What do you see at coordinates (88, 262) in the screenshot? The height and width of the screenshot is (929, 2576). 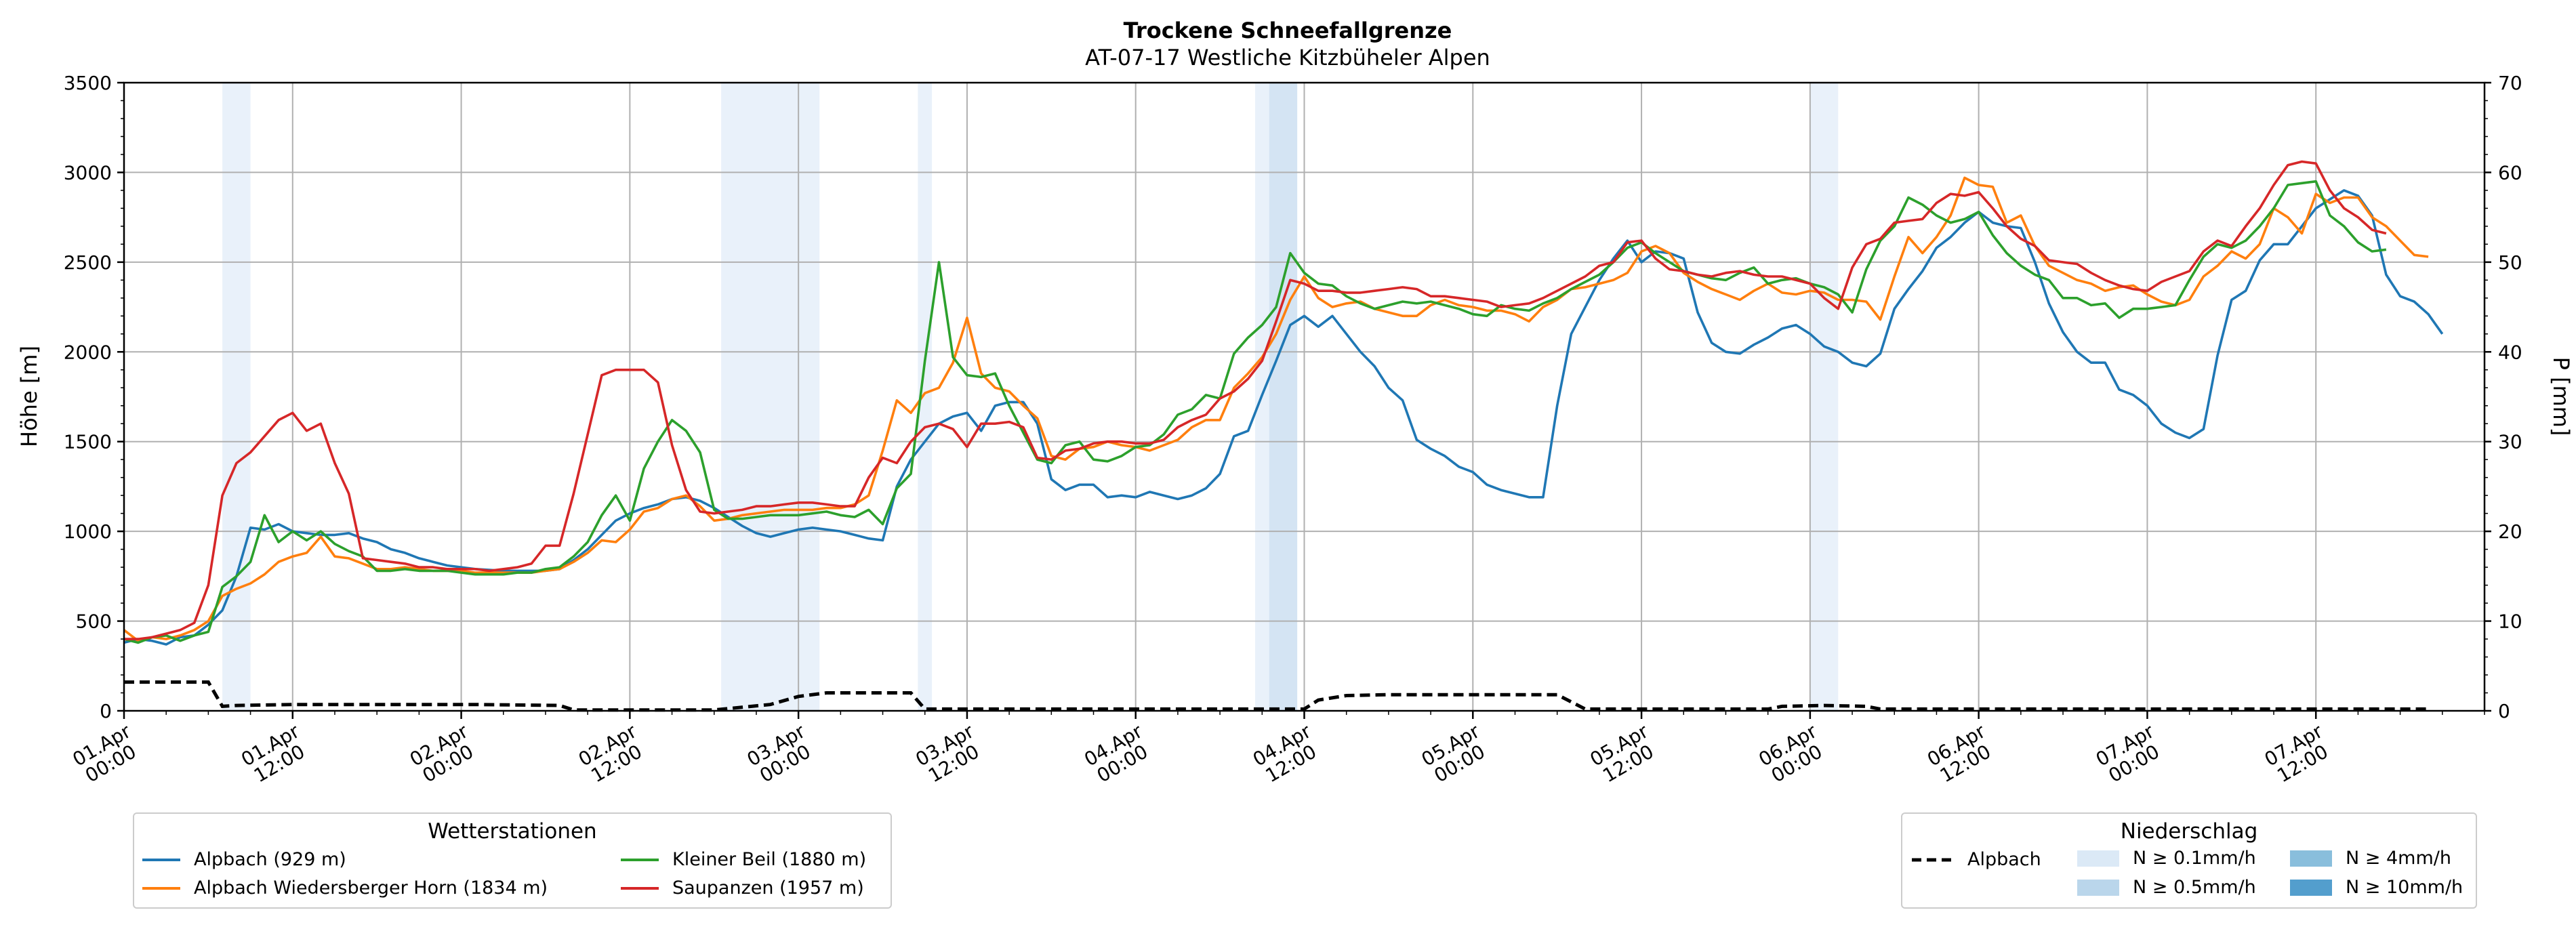 I see `y-tick-label: 2500` at bounding box center [88, 262].